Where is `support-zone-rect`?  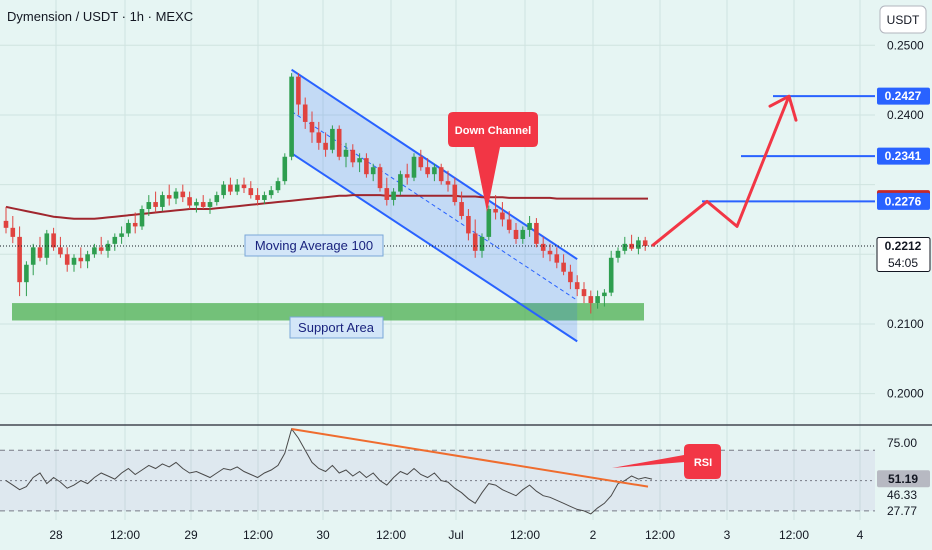
support-zone-rect is located at coordinates (328, 312).